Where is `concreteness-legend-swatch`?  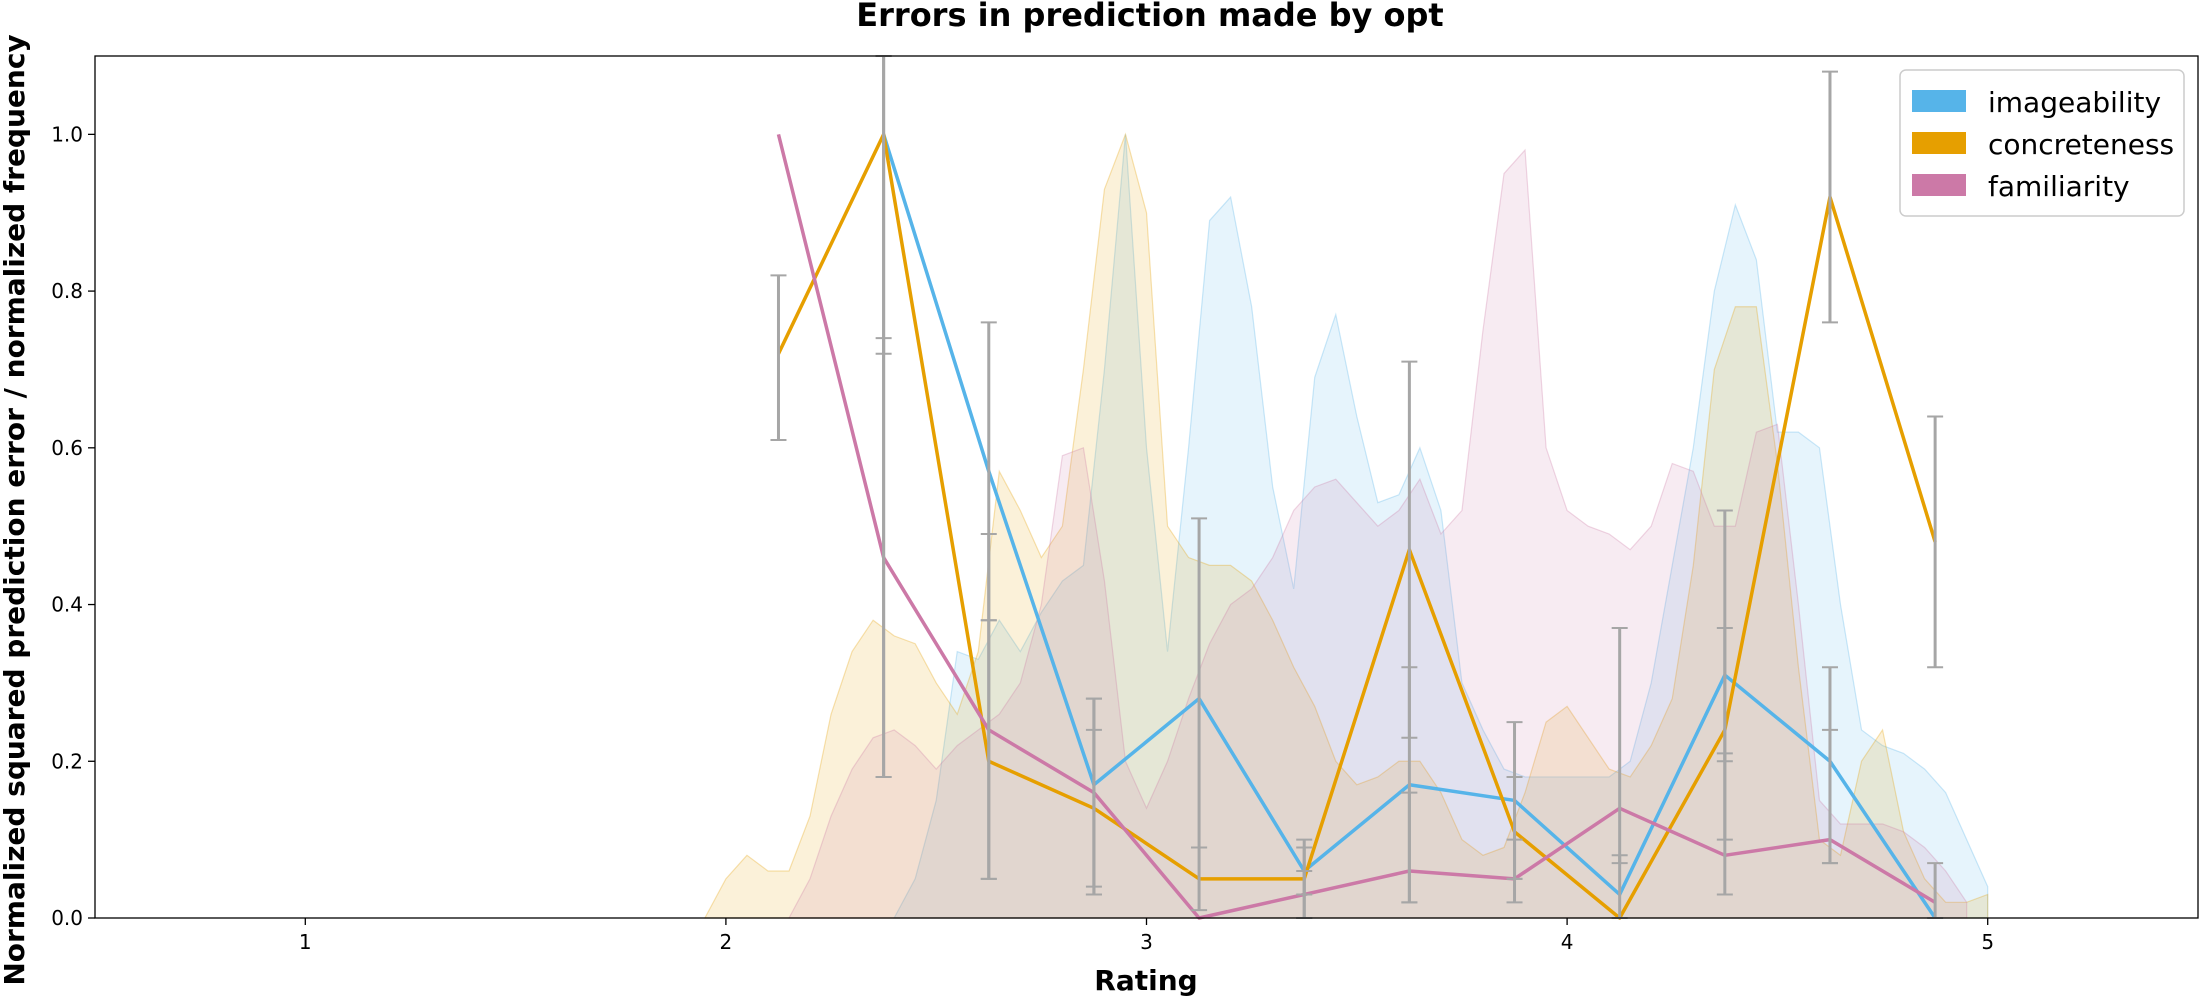
concreteness-legend-swatch is located at coordinates (1939, 143).